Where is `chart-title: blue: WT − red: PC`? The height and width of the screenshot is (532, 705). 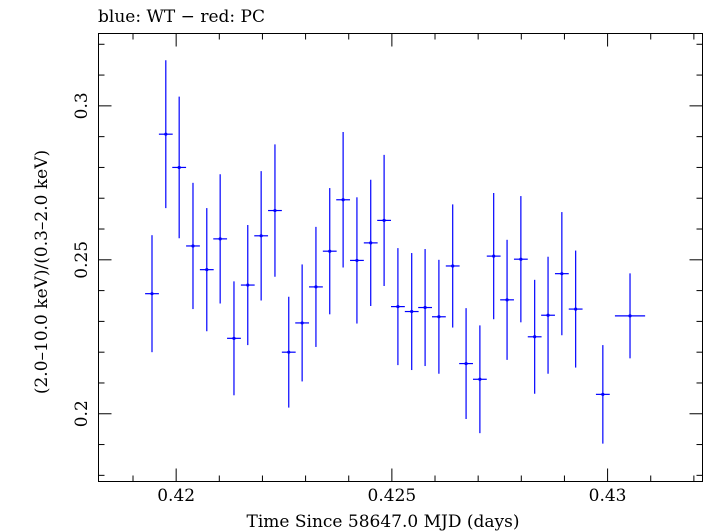
chart-title: blue: WT − red: PC is located at coordinates (181, 17).